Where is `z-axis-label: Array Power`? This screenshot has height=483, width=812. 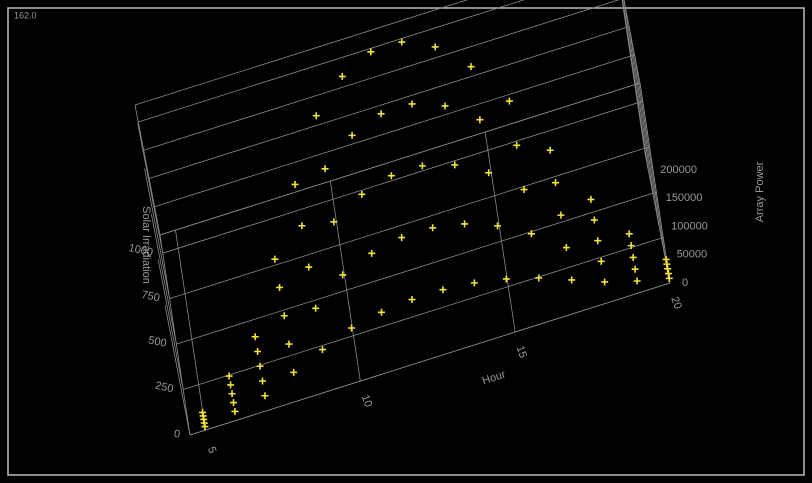 z-axis-label: Array Power is located at coordinates (760, 191).